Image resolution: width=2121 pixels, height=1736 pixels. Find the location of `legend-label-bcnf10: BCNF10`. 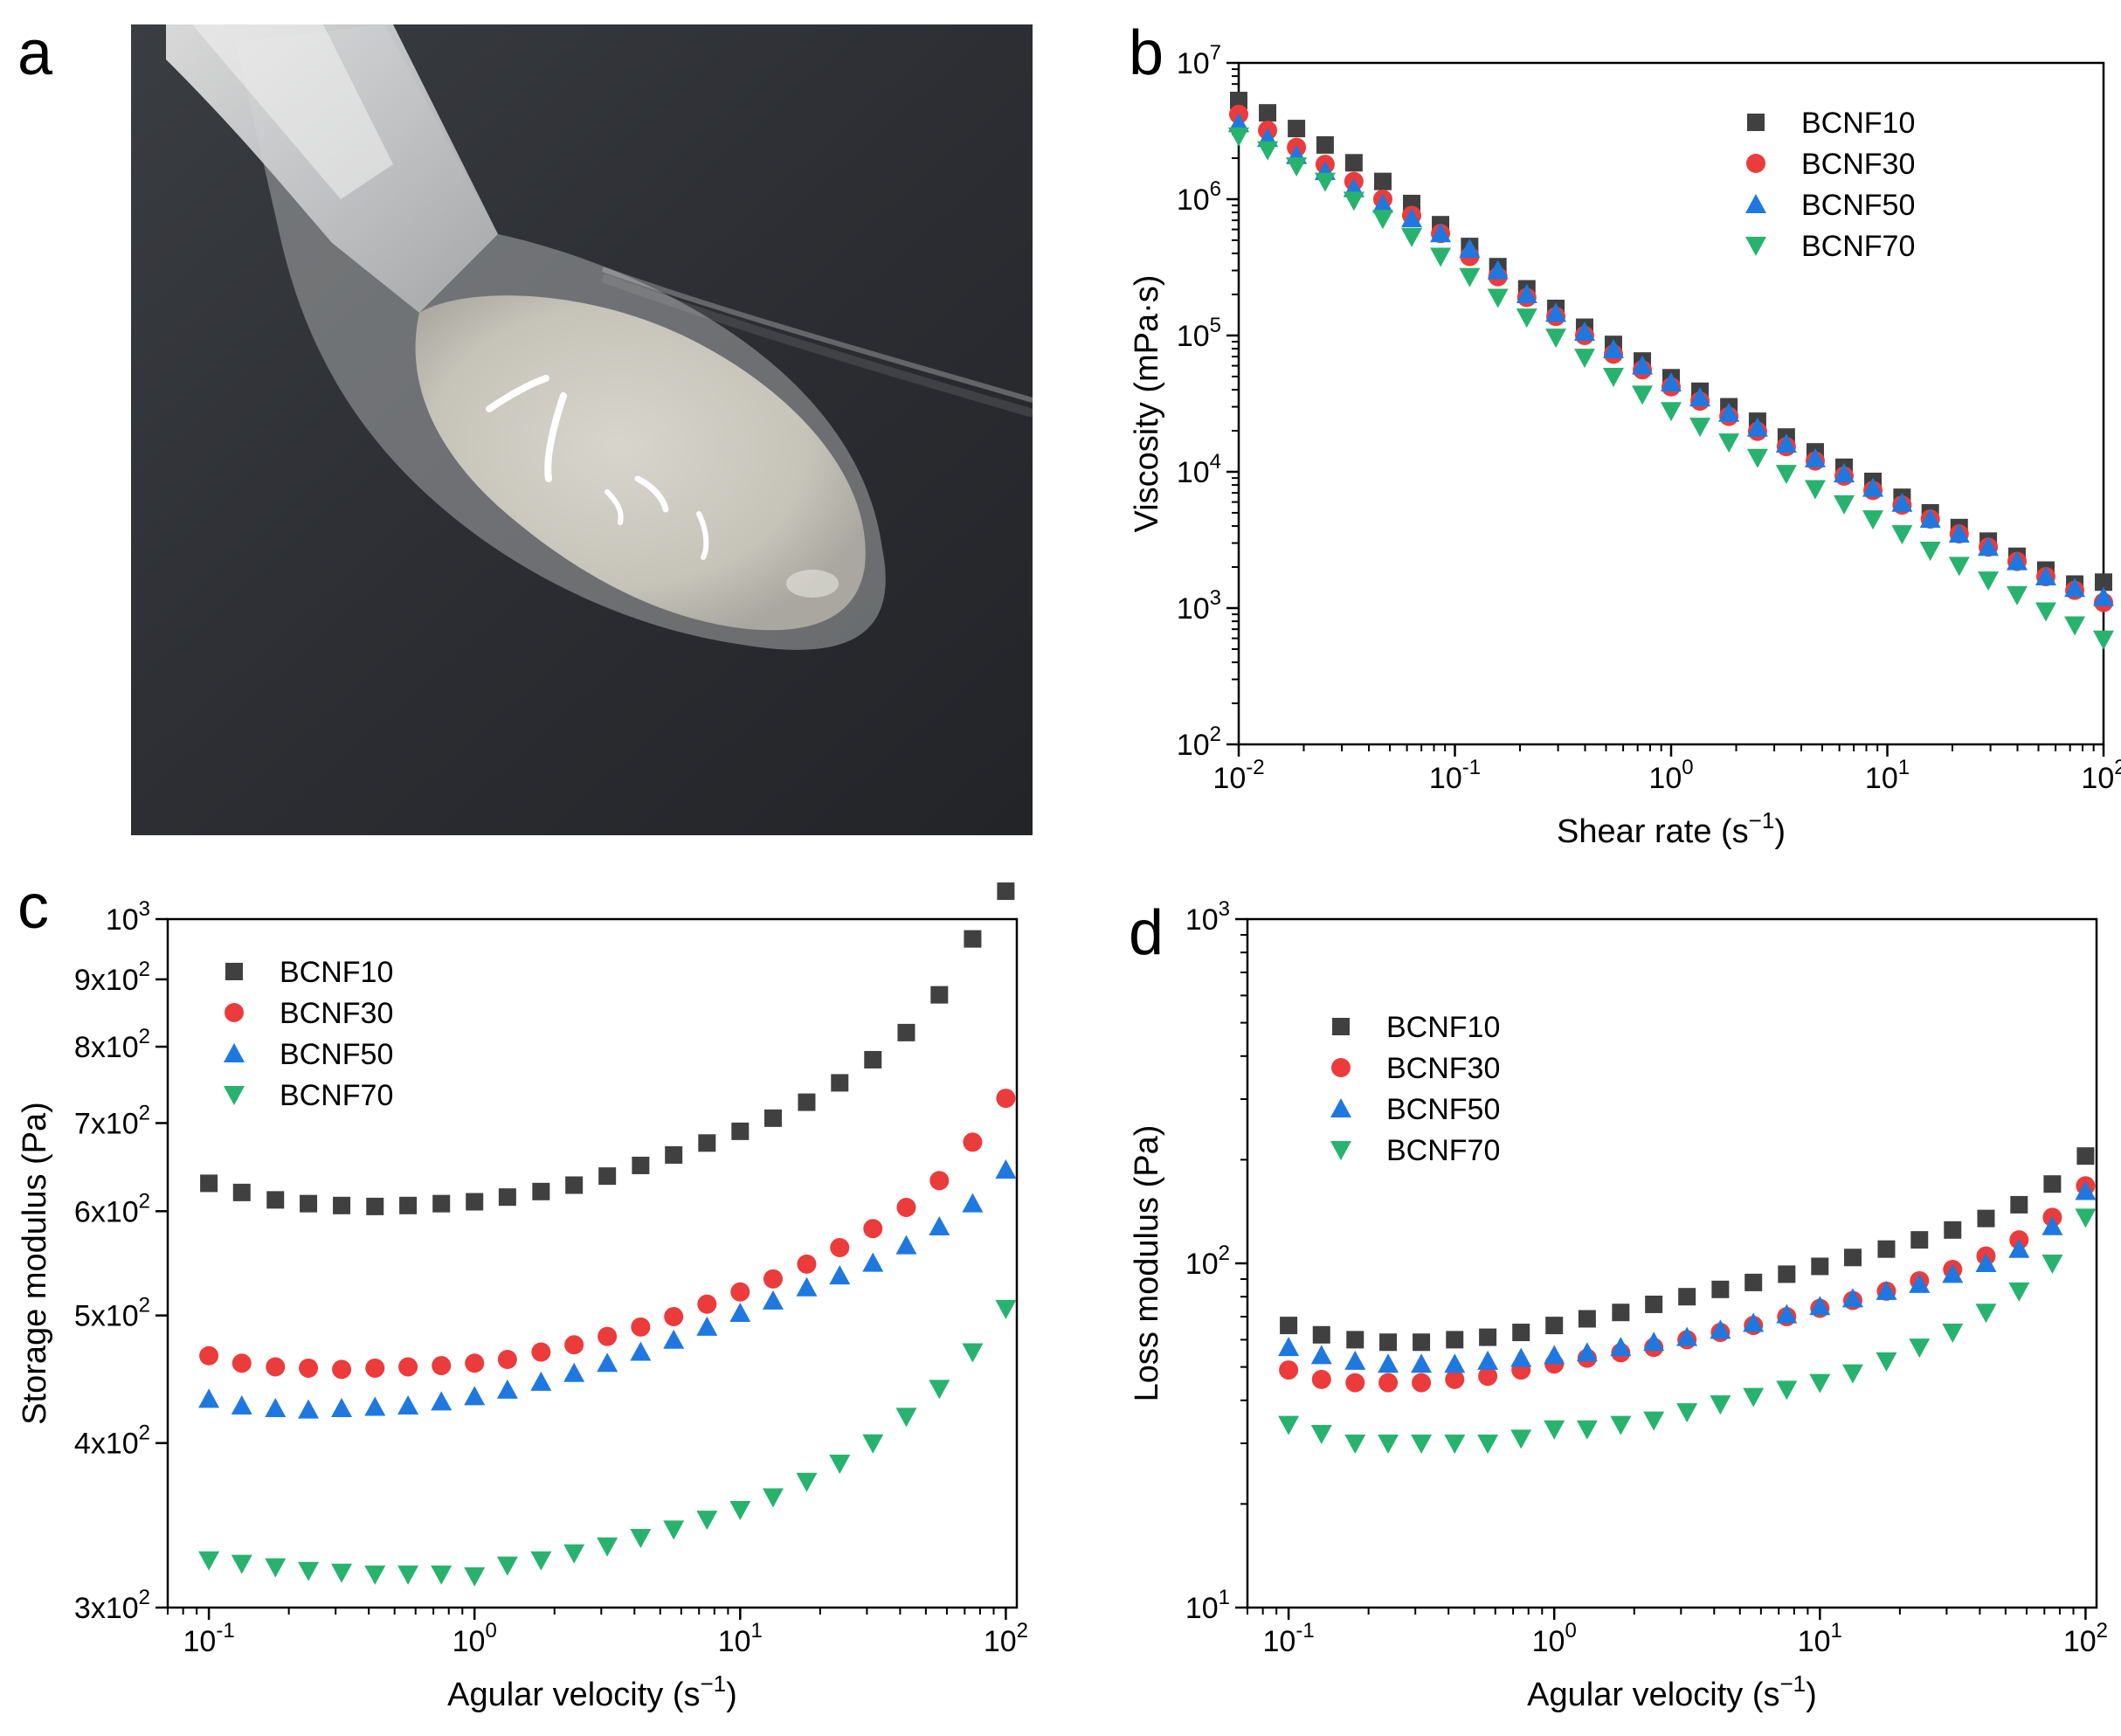

legend-label-bcnf10: BCNF10 is located at coordinates (336, 973).